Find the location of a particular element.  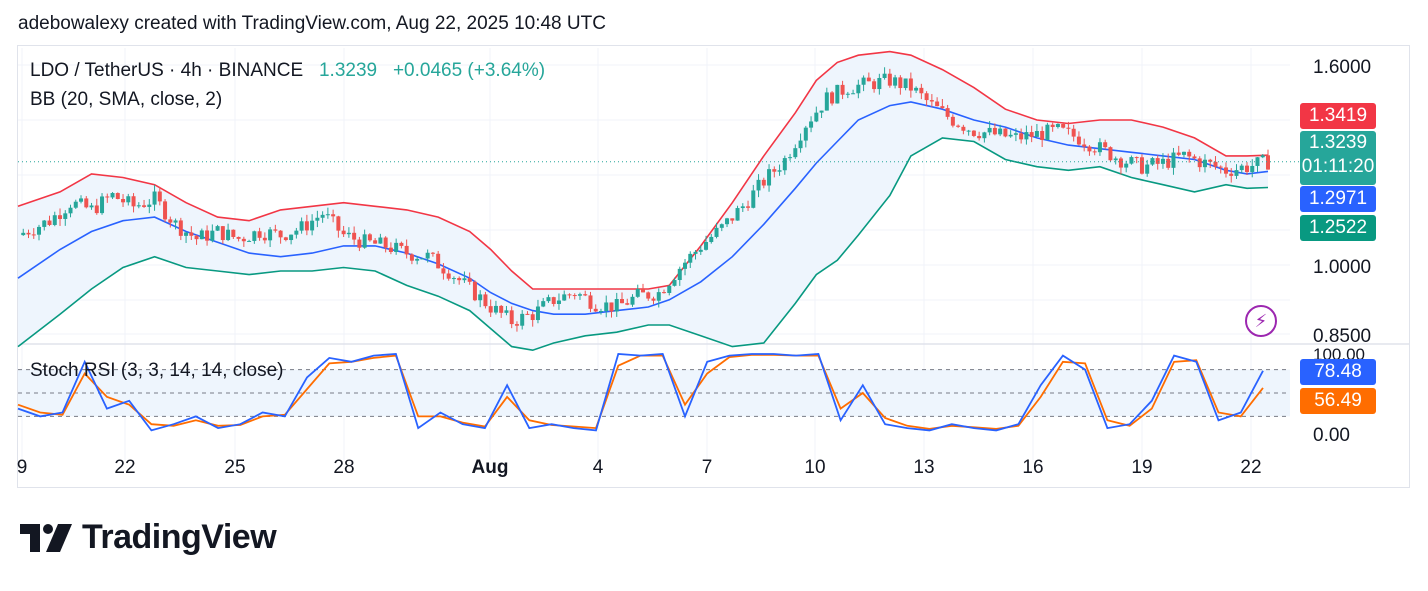

time-axis-label: 16 is located at coordinates (1032, 467).